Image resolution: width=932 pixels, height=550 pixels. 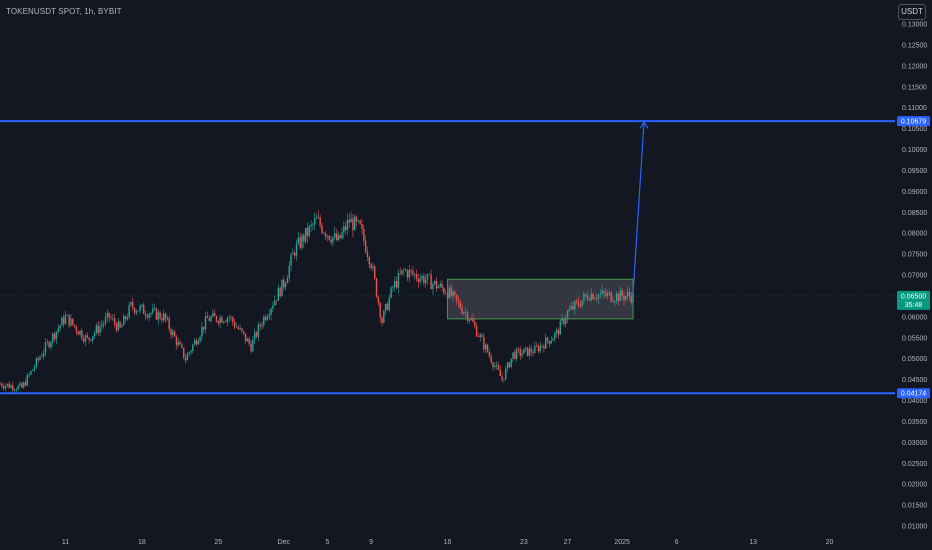 I want to click on level-price-label: 0.04174, so click(x=913, y=394).